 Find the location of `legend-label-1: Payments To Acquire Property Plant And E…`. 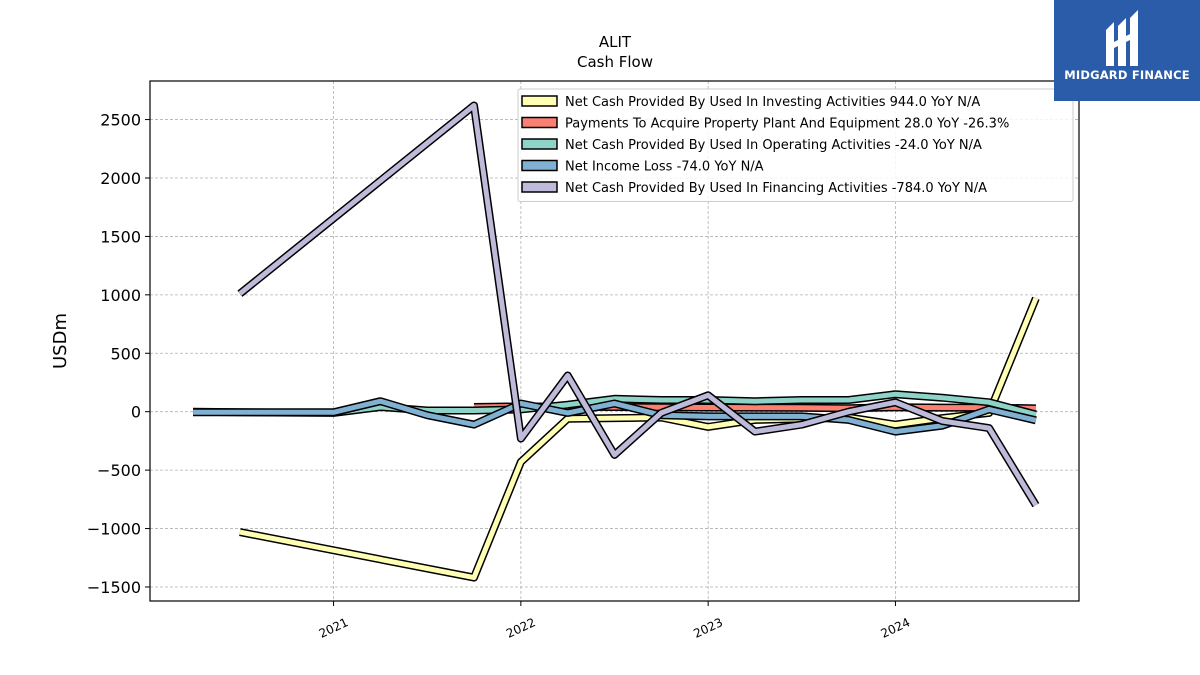

legend-label-1: Payments To Acquire Property Plant And E… is located at coordinates (787, 124).